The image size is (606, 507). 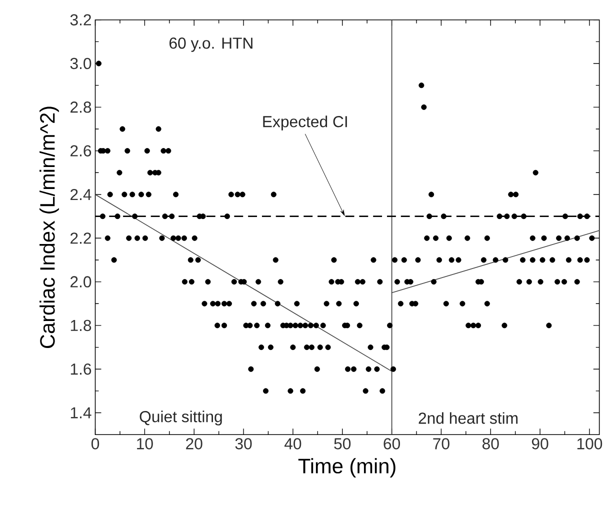 I want to click on y-tick-label: 2.0, so click(x=81, y=282).